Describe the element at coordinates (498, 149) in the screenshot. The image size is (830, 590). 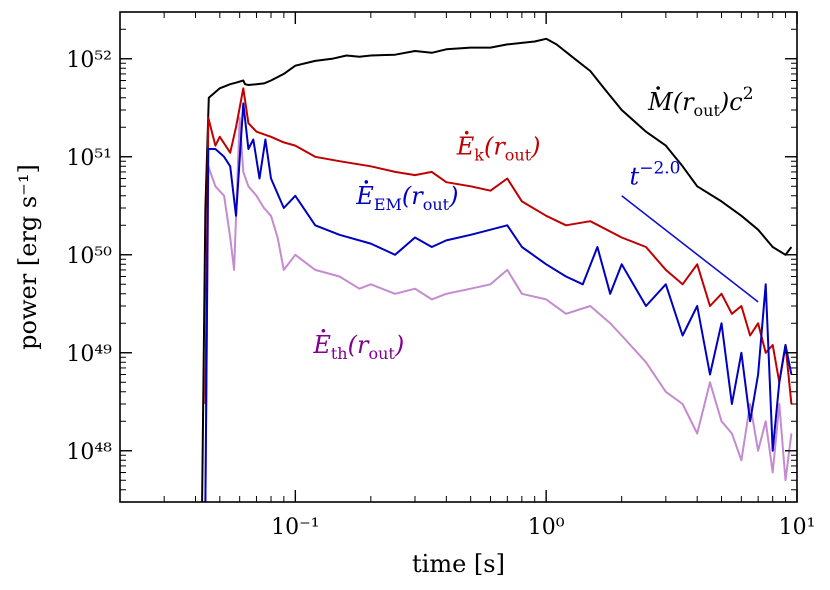
I see `series-label-ek: Ek​(rout​)` at that location.